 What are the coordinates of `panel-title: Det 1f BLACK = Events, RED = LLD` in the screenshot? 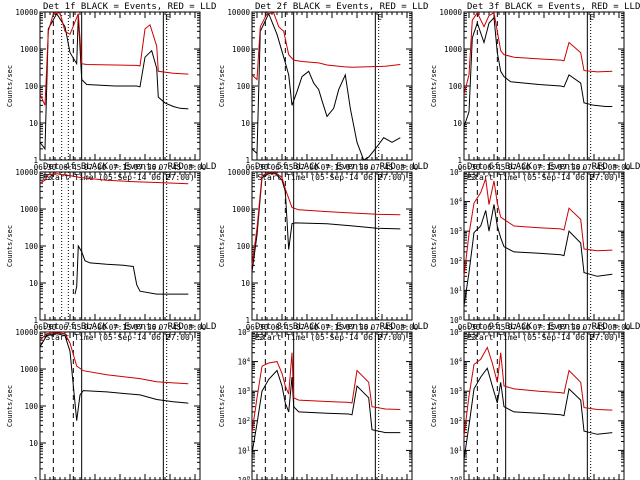 It's located at (129, 7).